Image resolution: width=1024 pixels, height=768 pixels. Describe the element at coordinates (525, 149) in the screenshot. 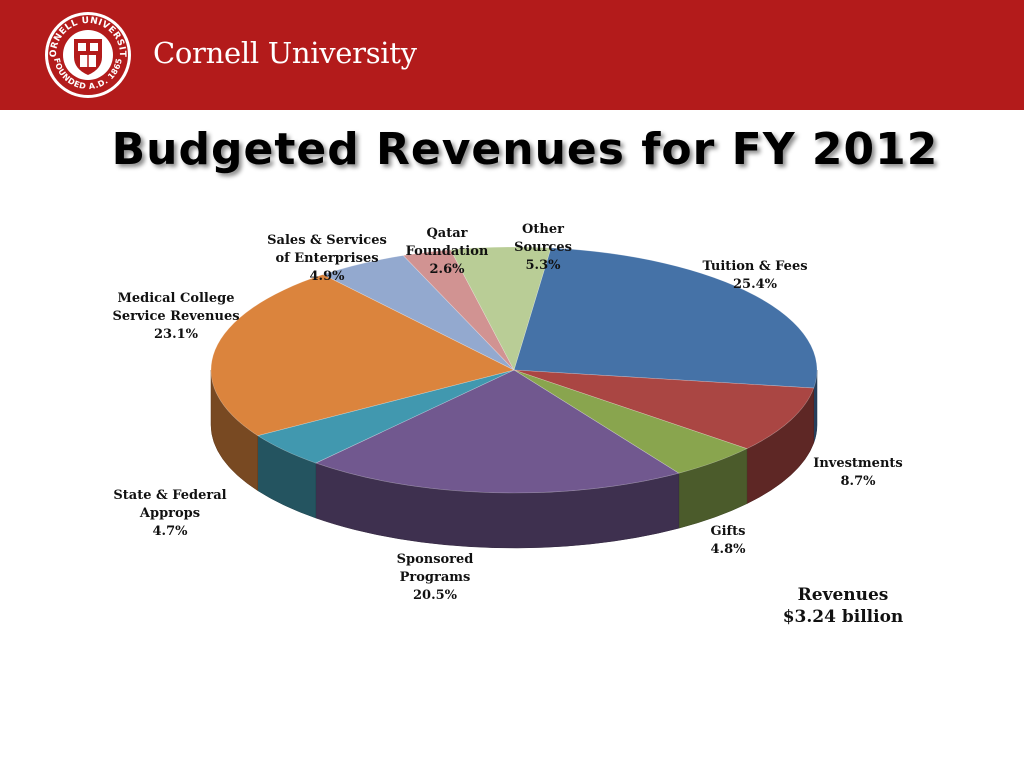

I see `slide-title: Budgeted Revenues for FY 2012` at that location.